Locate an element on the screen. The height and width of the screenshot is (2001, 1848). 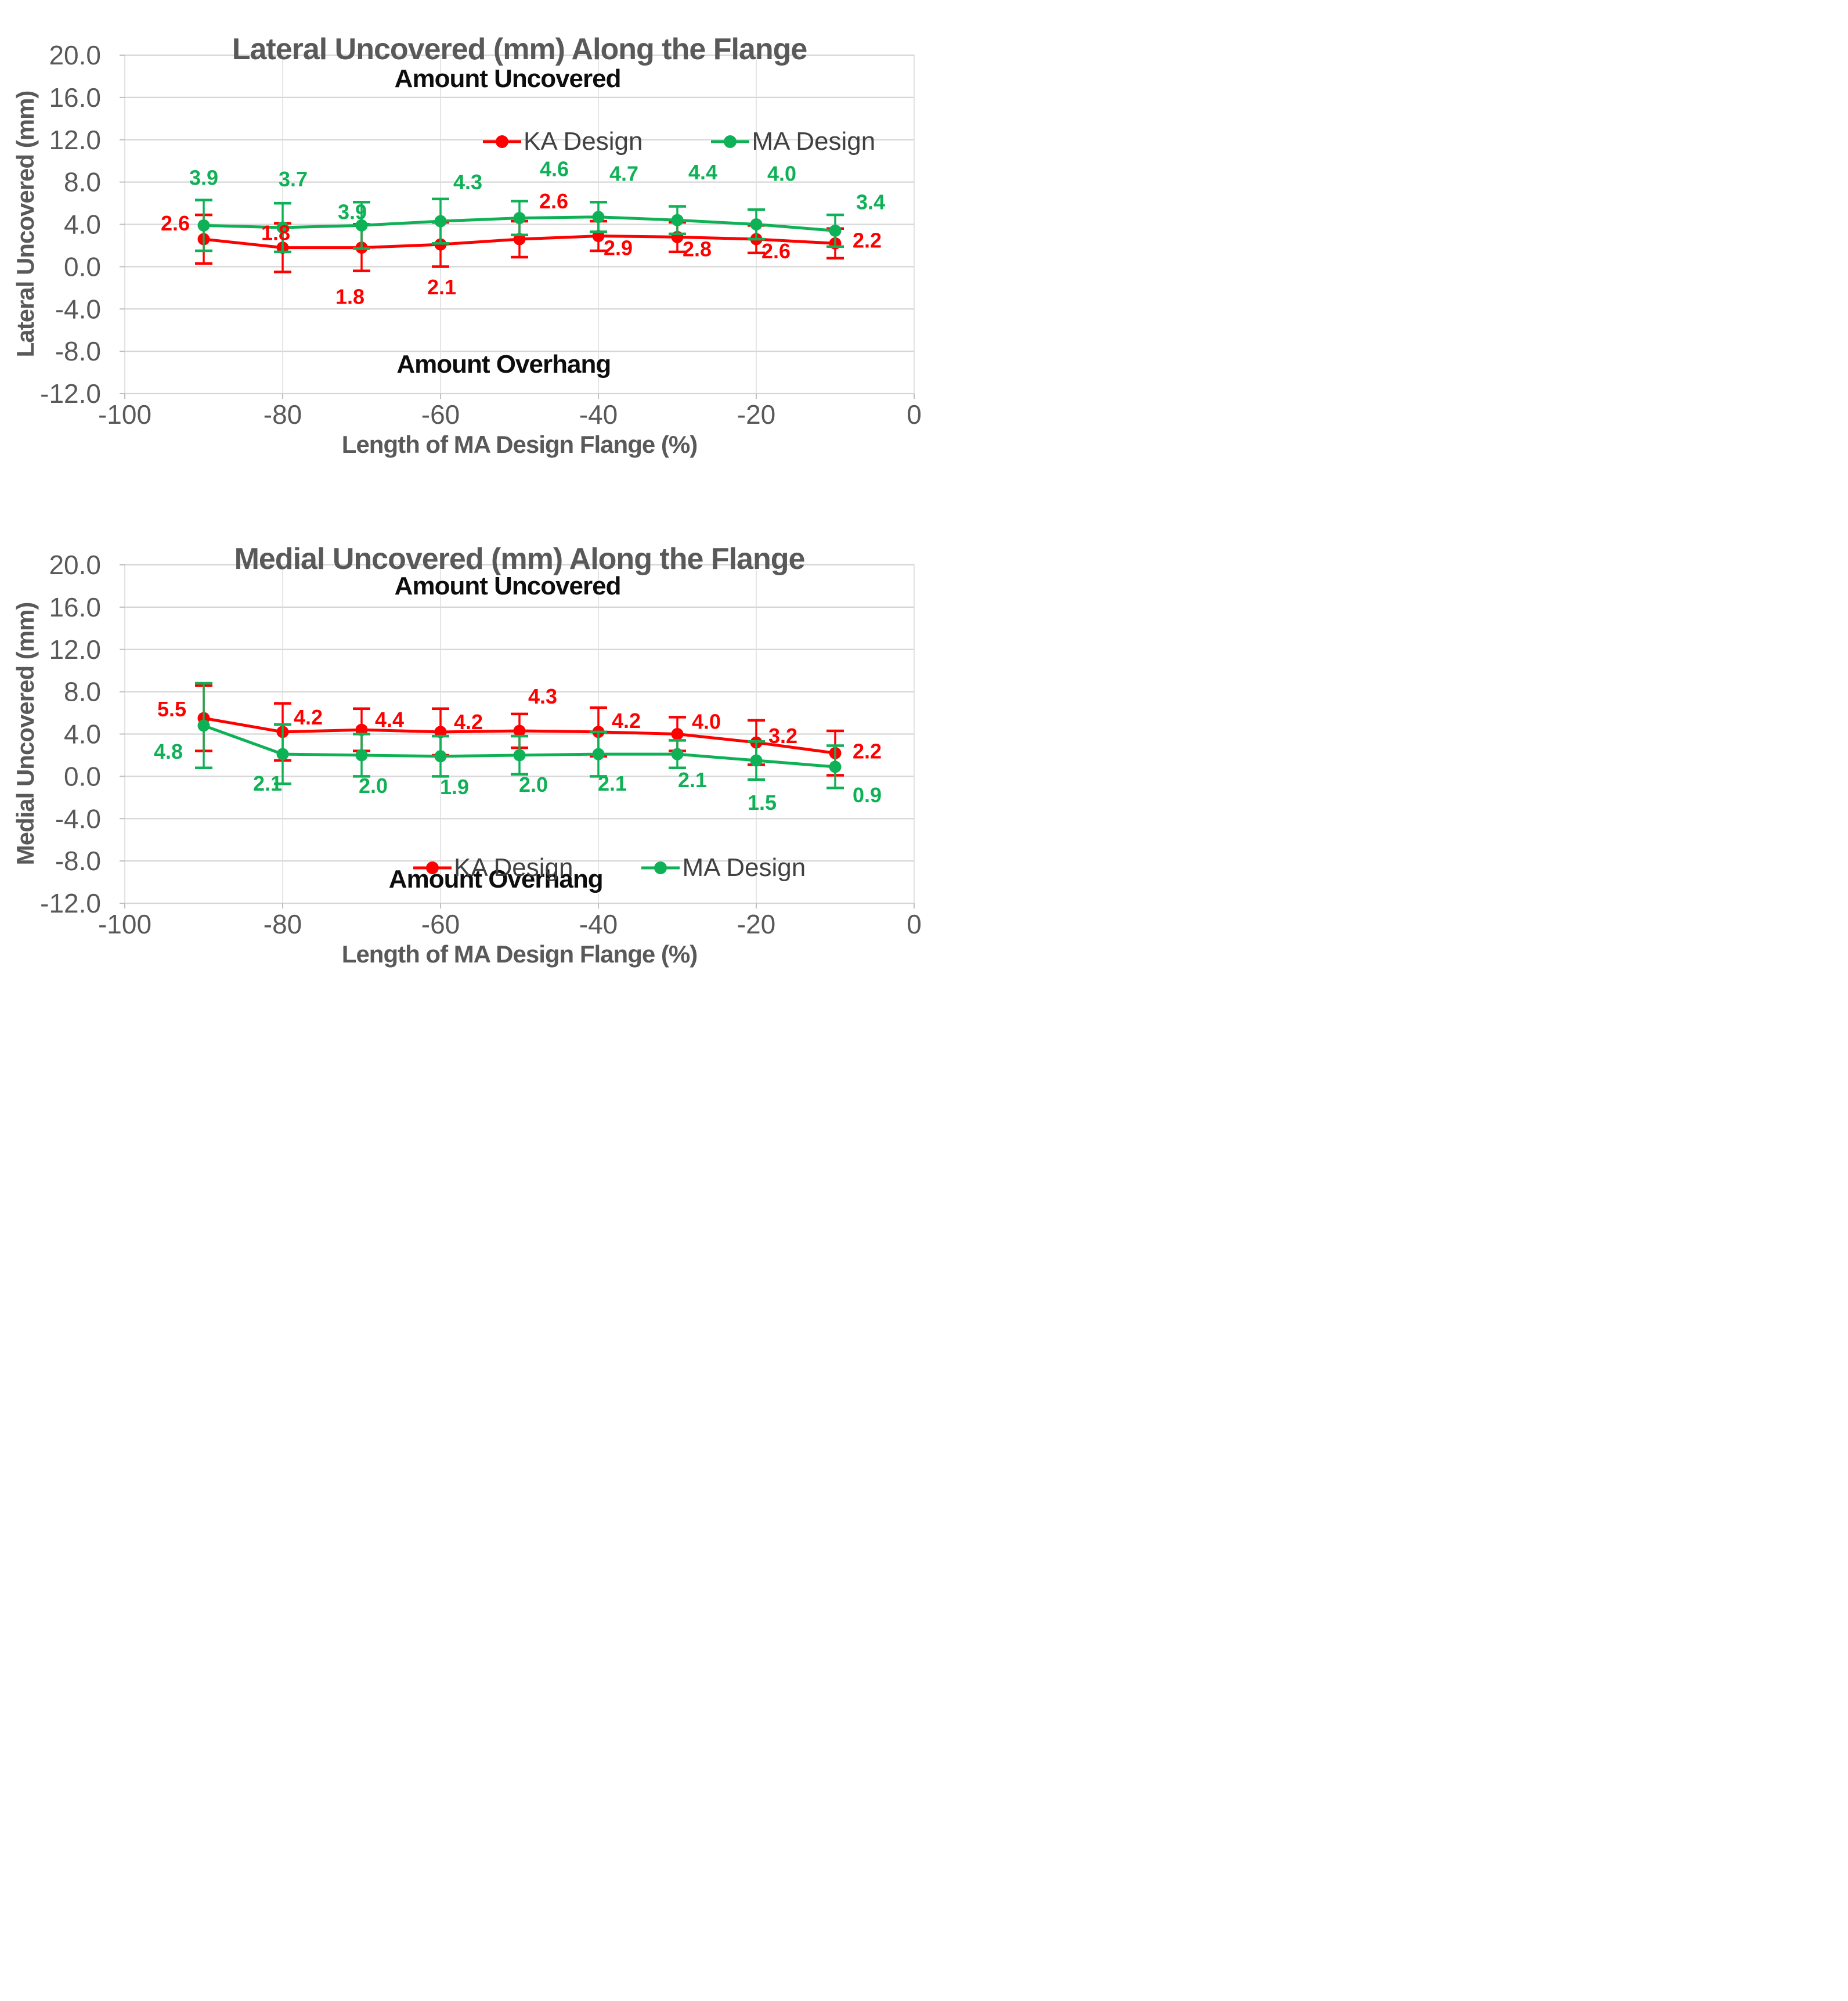
svg-text: 4.7 is located at coordinates (623, 174).